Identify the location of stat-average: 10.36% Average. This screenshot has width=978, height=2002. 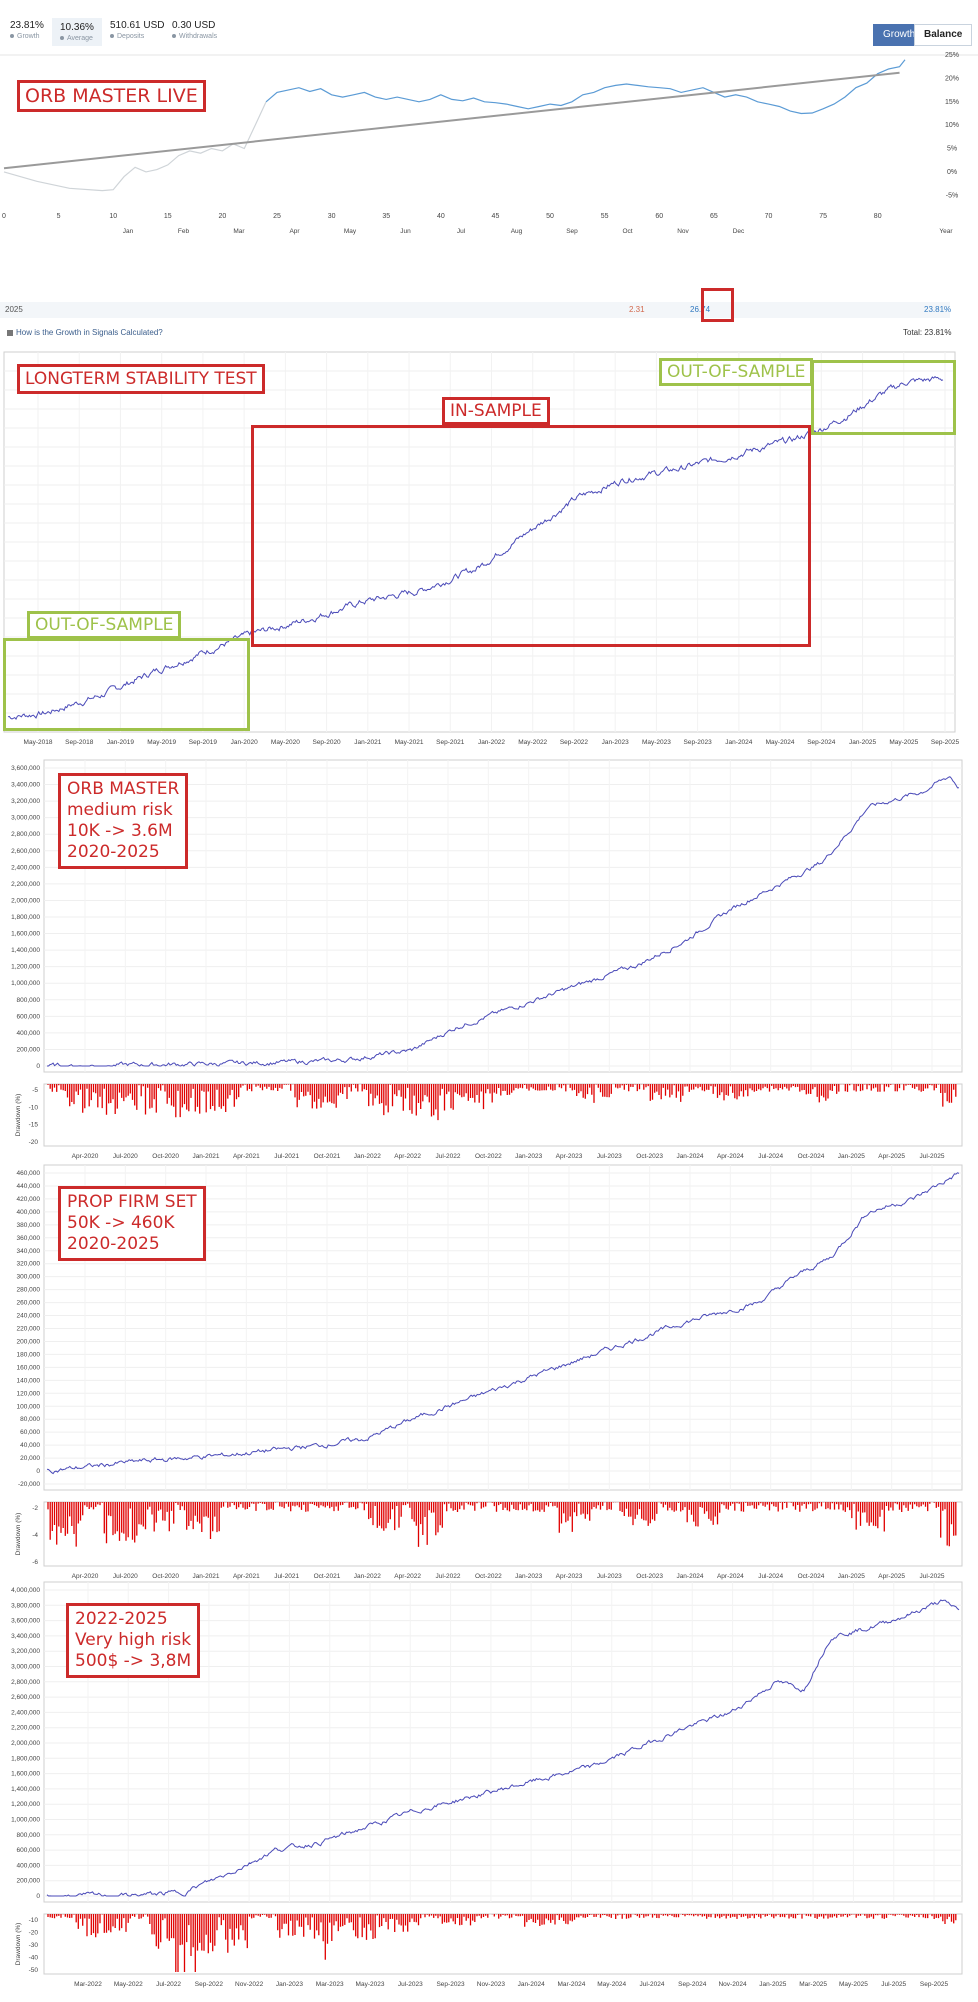
(77, 32).